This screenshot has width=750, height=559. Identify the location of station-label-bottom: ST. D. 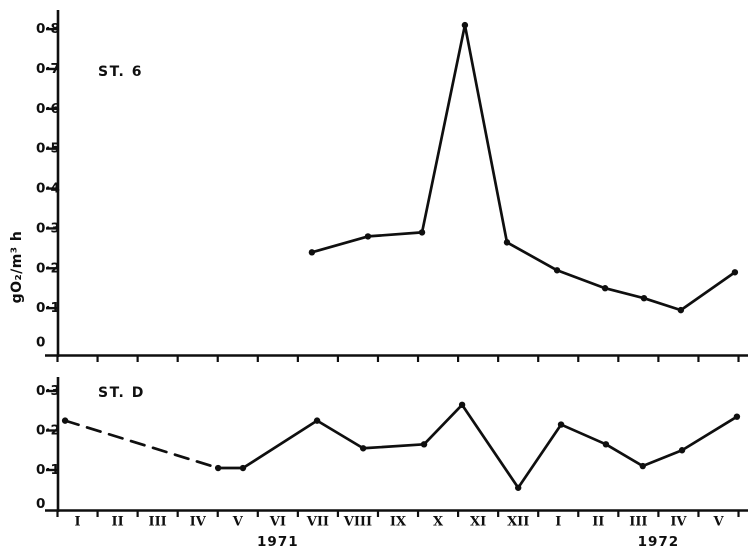
(121, 393).